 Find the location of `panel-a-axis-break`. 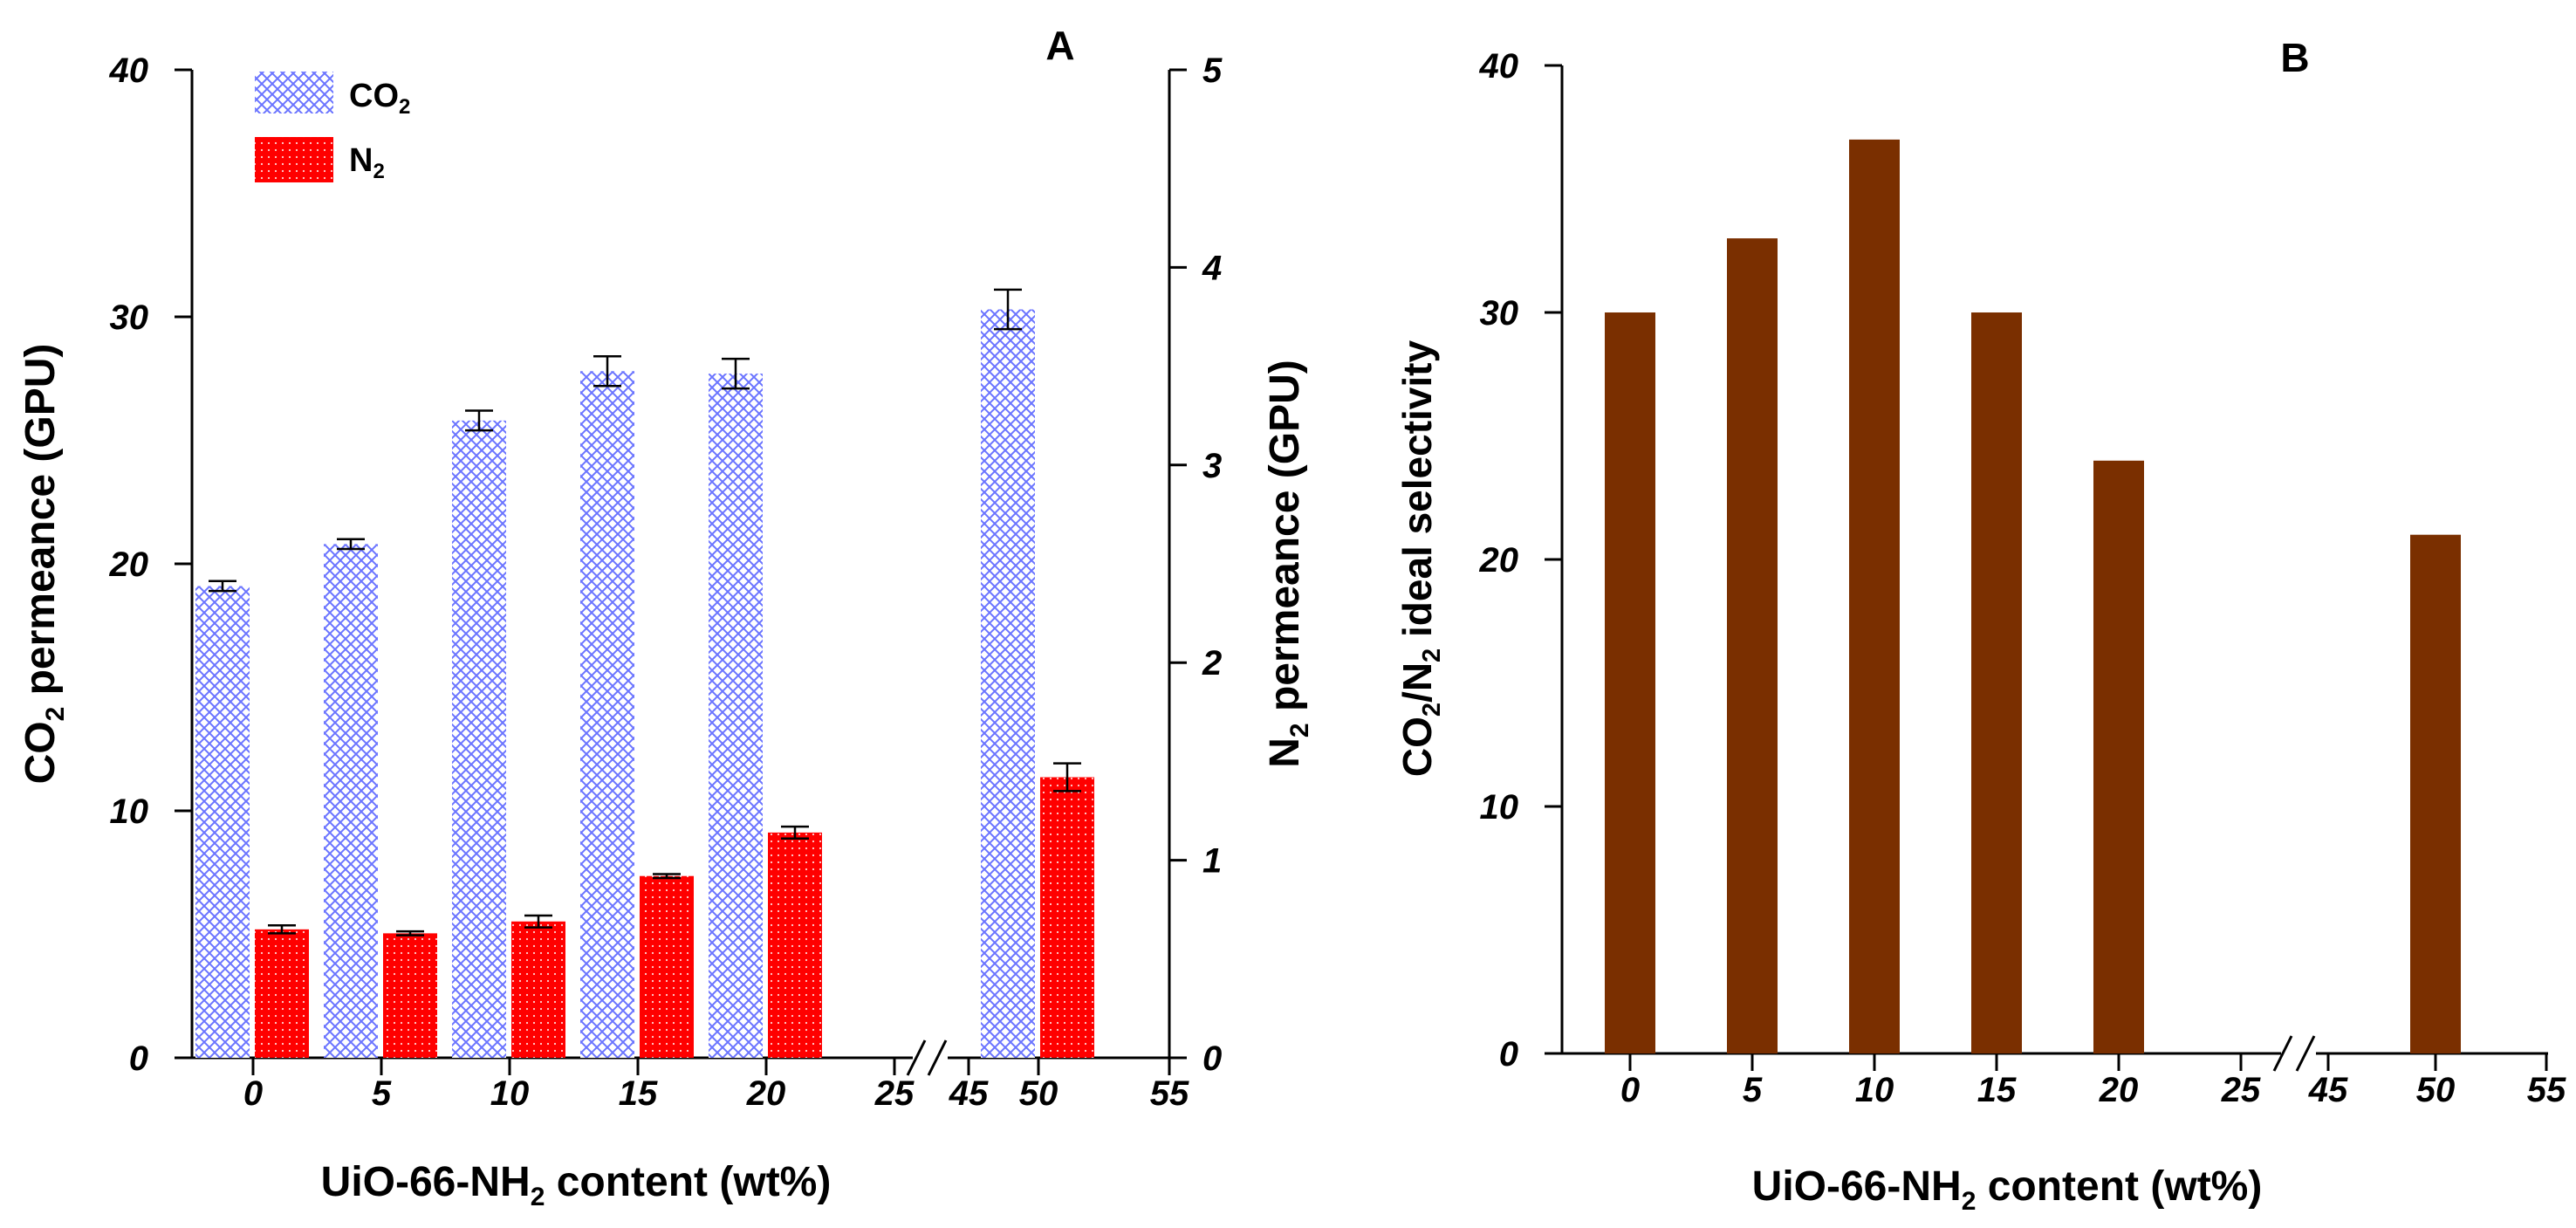

panel-a-axis-break is located at coordinates (927, 1057).